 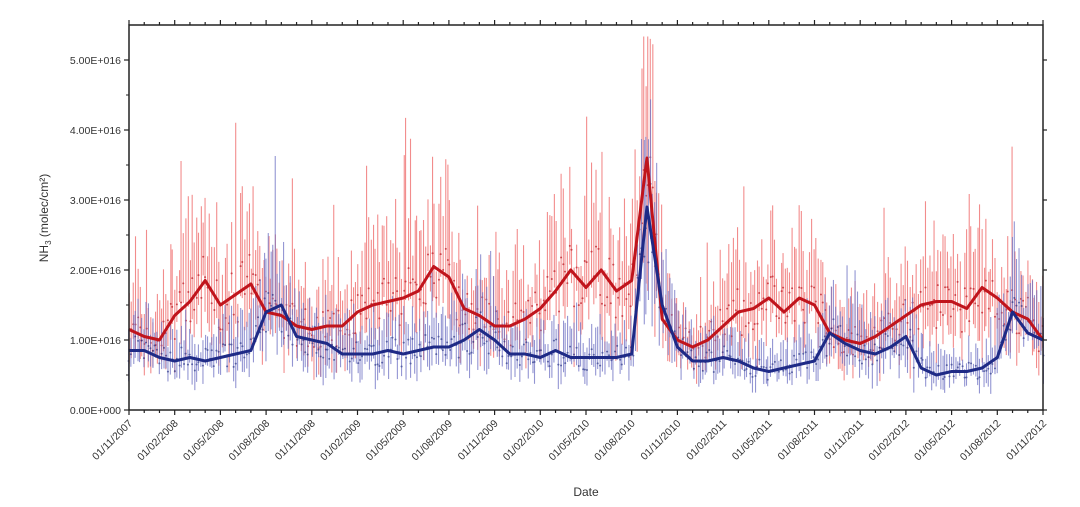 What do you see at coordinates (45, 218) in the screenshot?
I see `y-axis-label: NH3 (molec/cm²)` at bounding box center [45, 218].